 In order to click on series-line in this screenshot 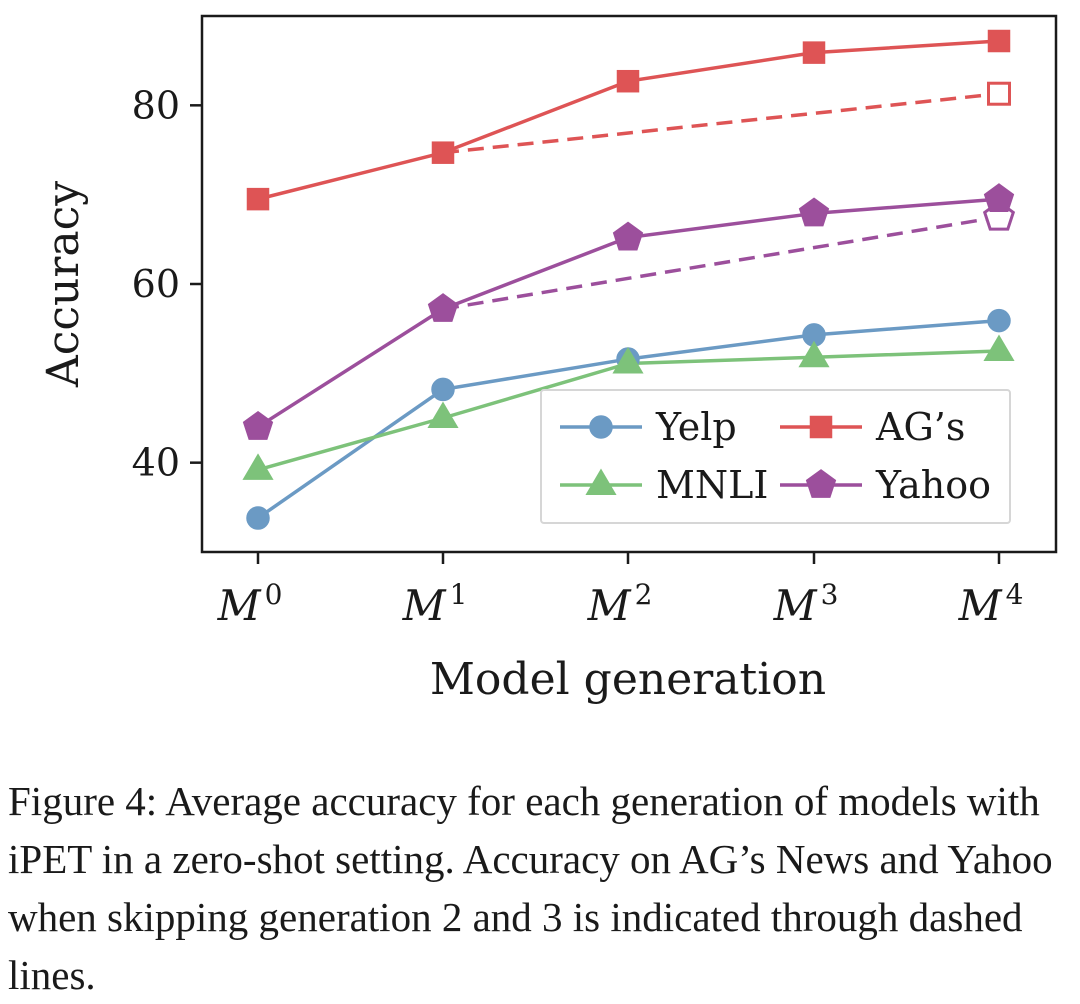, I will do `click(628, 120)`.